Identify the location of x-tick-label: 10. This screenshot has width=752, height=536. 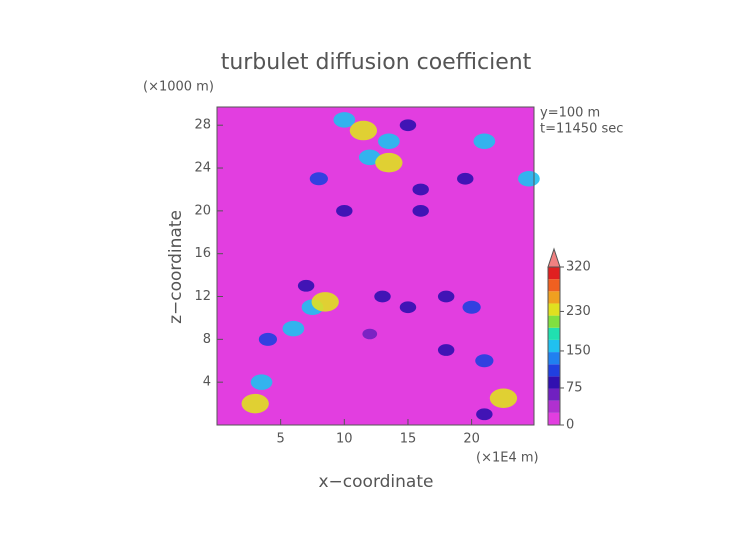
(344, 439).